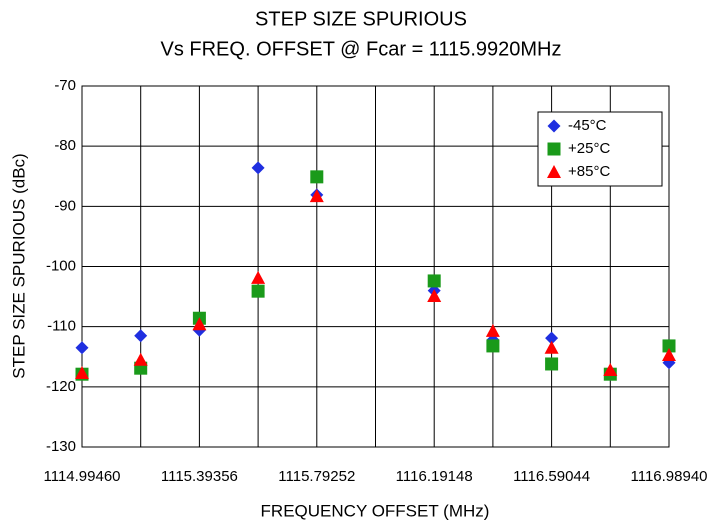 This screenshot has width=722, height=528. I want to click on y-tick-label: -90, so click(65, 205).